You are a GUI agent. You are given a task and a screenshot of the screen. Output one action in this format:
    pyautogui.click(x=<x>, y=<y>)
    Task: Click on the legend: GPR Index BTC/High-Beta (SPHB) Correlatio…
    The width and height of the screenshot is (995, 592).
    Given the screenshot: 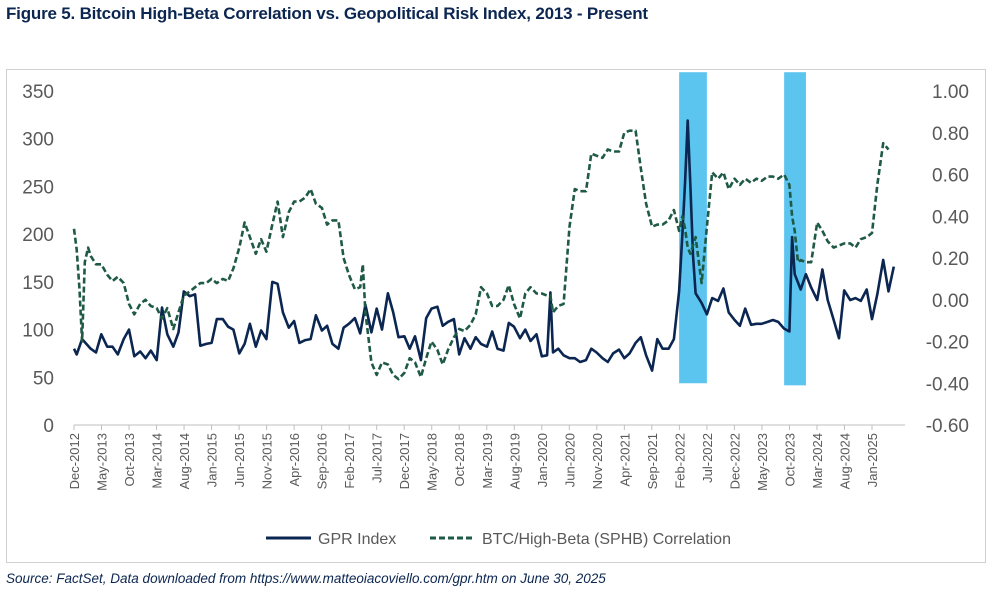 What is the action you would take?
    pyautogui.click(x=498, y=539)
    